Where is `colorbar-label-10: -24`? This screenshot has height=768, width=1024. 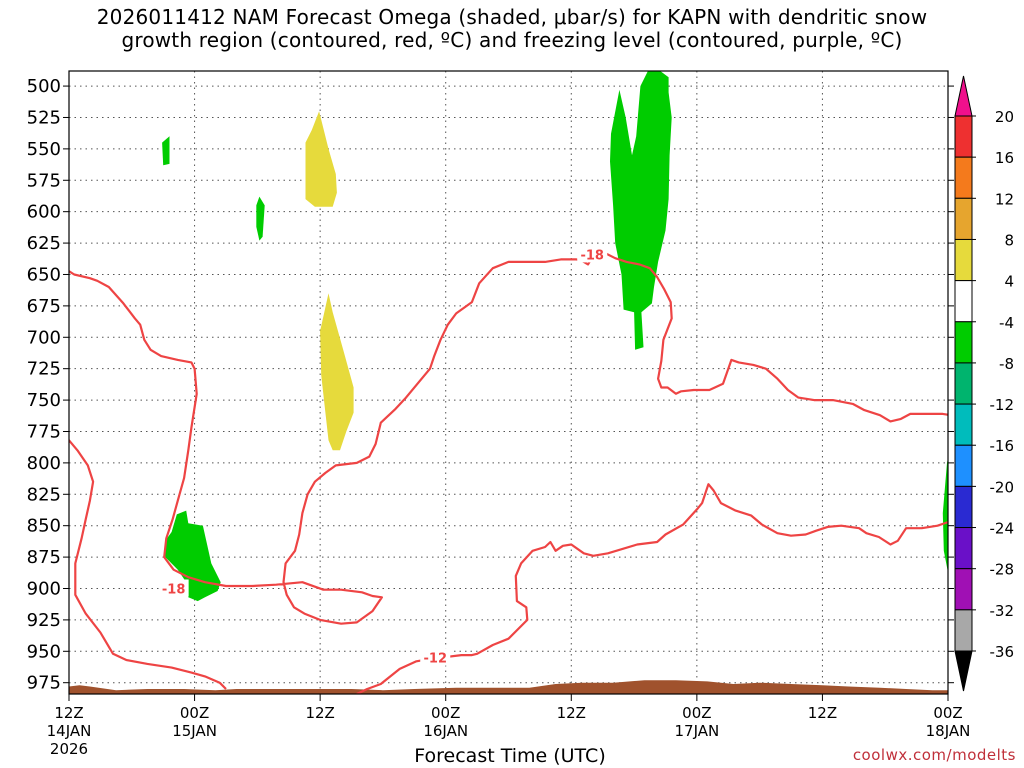
colorbar-label-10: -24 is located at coordinates (1002, 529).